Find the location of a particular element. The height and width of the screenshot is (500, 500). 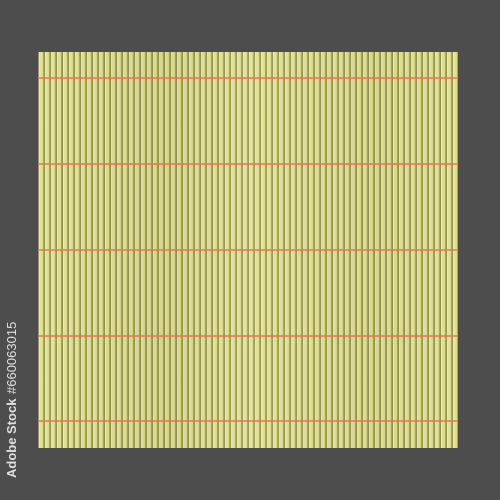

watermark-brand: Adobe Stock is located at coordinates (11, 438).